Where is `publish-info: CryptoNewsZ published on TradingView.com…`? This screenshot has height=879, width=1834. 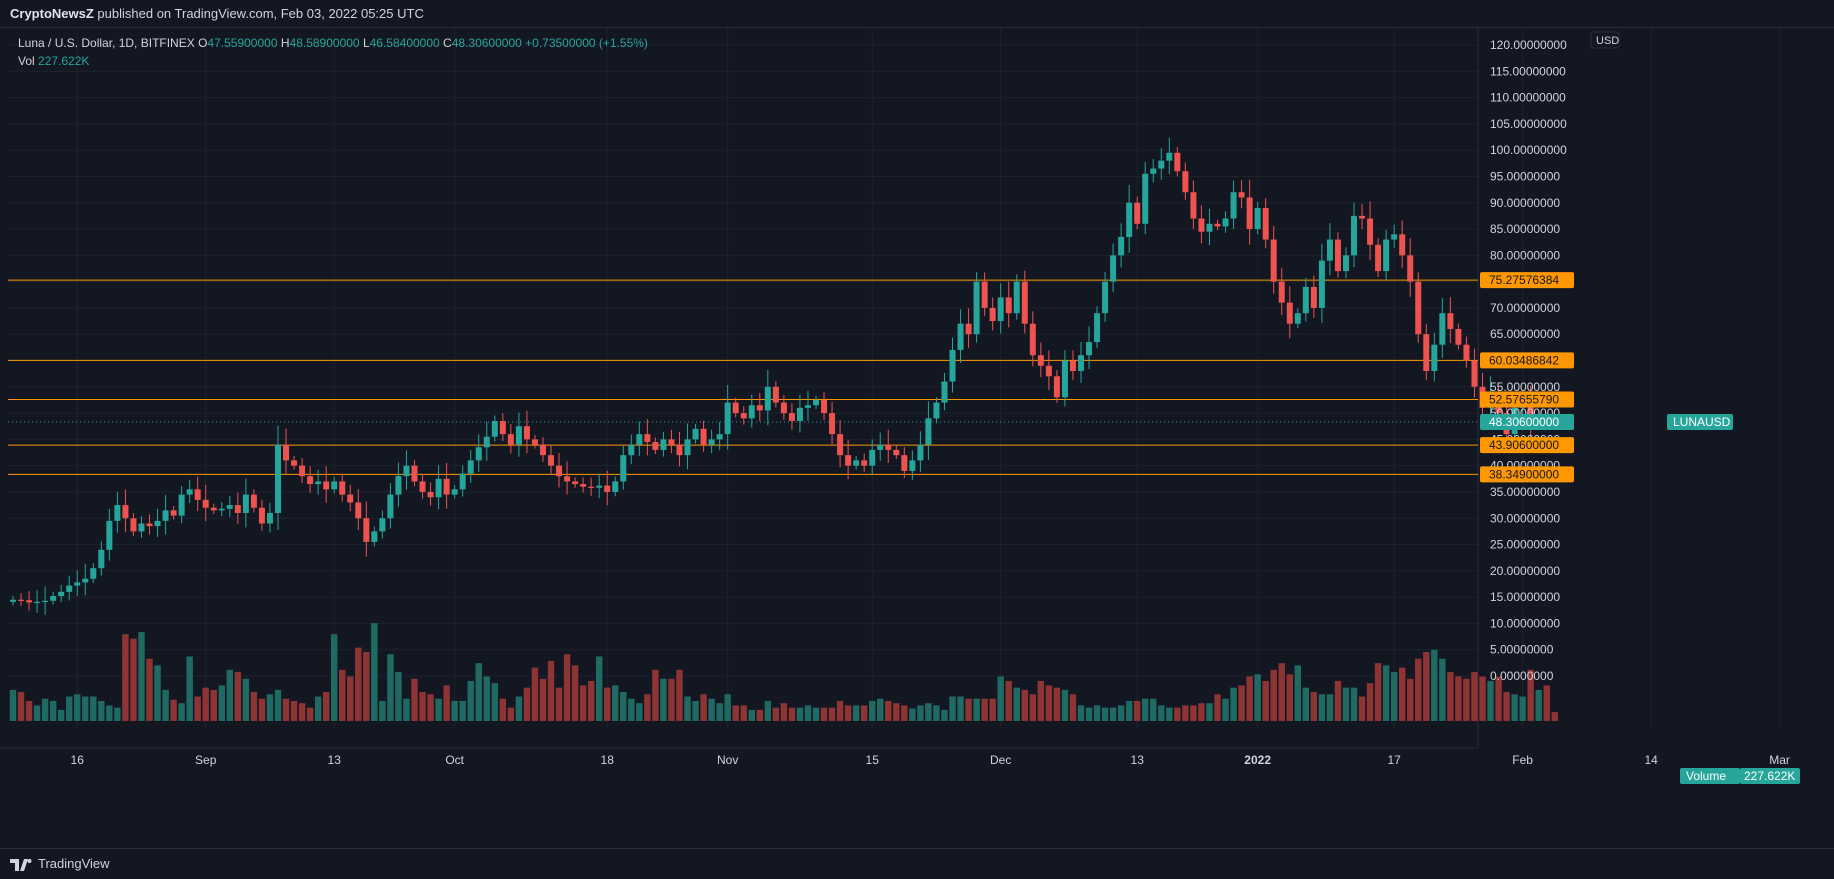
publish-info: CryptoNewsZ published on TradingView.com… is located at coordinates (217, 13).